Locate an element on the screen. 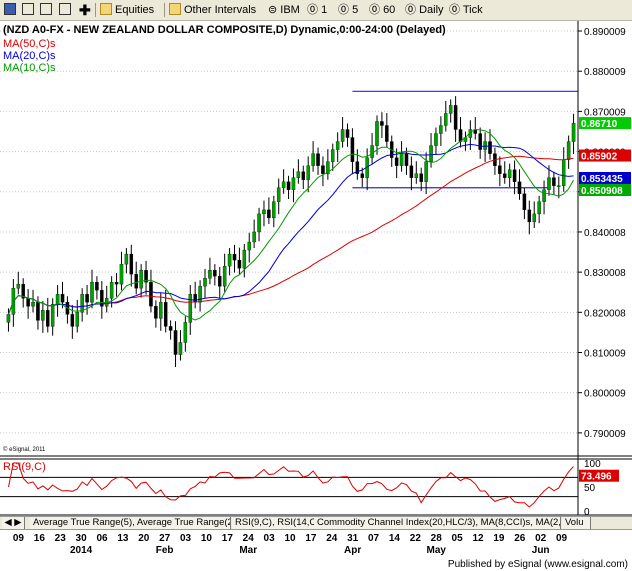  rsi-tag-label: 73.496 is located at coordinates (596, 477).